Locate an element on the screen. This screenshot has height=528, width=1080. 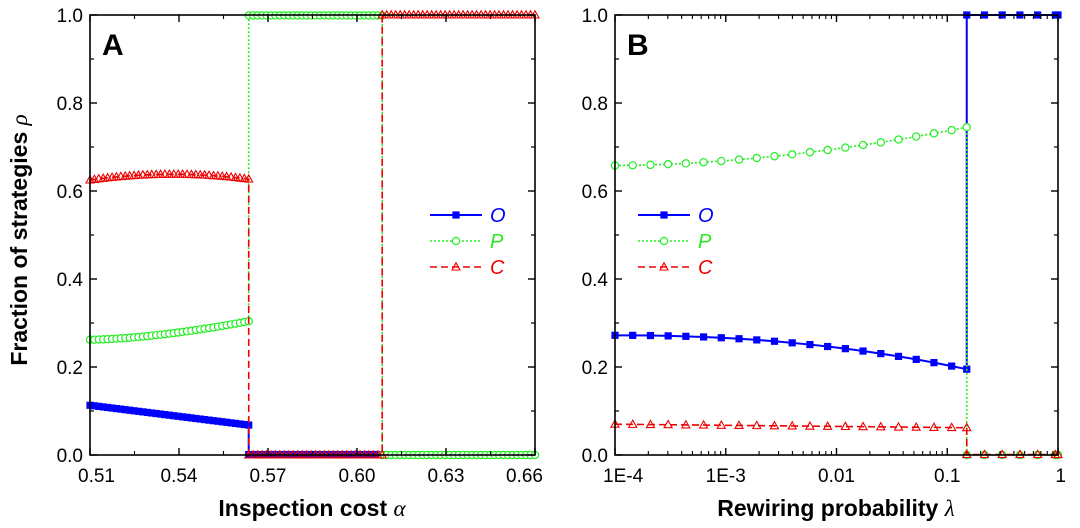
panel-a-label: A is located at coordinates (113, 45).